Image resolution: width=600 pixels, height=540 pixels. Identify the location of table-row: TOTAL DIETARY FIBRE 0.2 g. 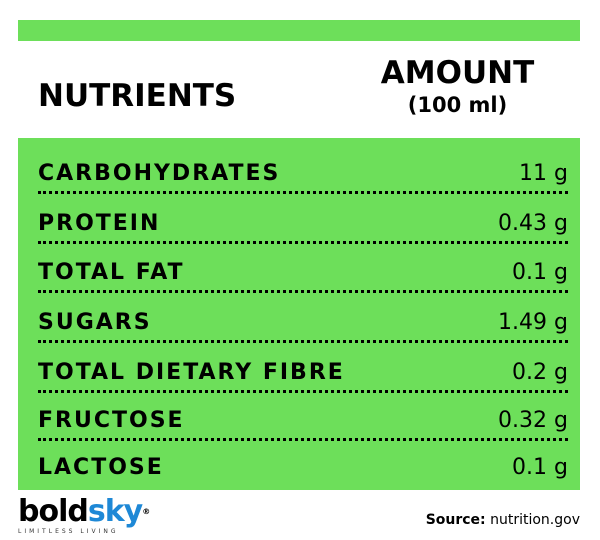
(303, 368).